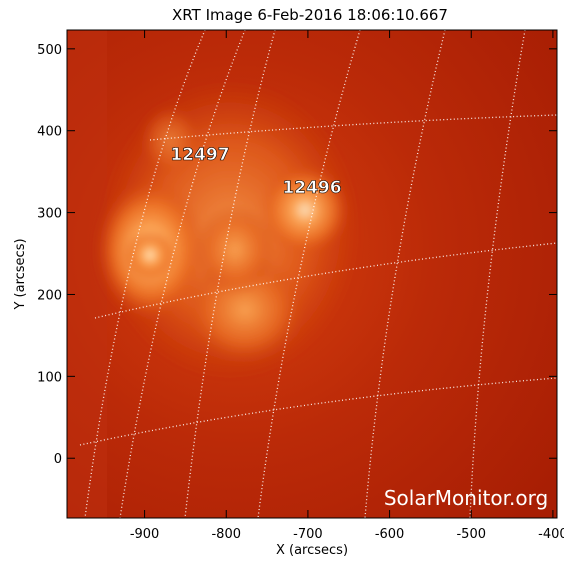 This screenshot has height=564, width=564. I want to click on y-tick-label: 0, so click(58, 459).